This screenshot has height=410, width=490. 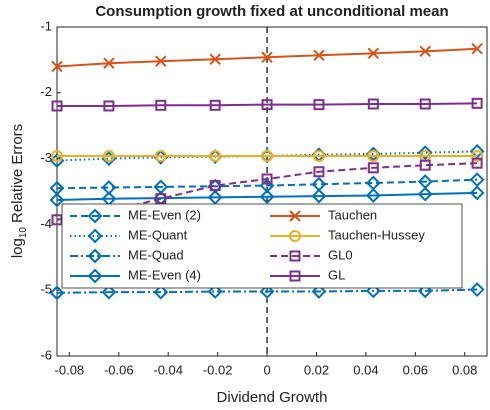 I want to click on x-tick-label: -0.04, so click(x=168, y=369).